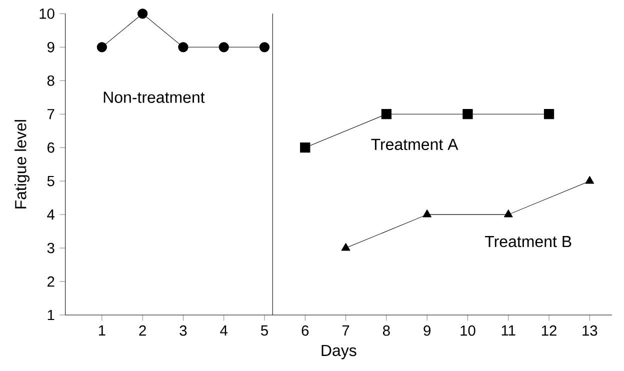 The image size is (624, 371). I want to click on y-tick-label: 10, so click(47, 13).